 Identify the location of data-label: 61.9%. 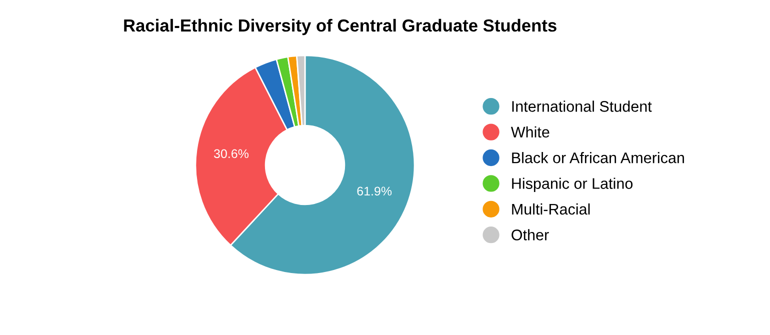
(374, 191).